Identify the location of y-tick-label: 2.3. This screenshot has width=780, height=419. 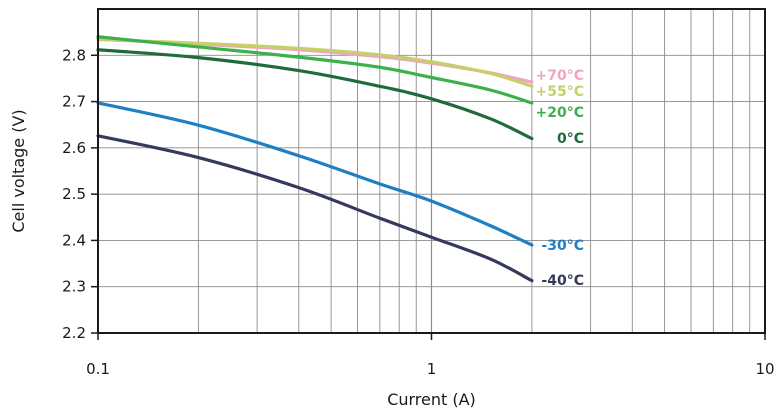
(74, 287).